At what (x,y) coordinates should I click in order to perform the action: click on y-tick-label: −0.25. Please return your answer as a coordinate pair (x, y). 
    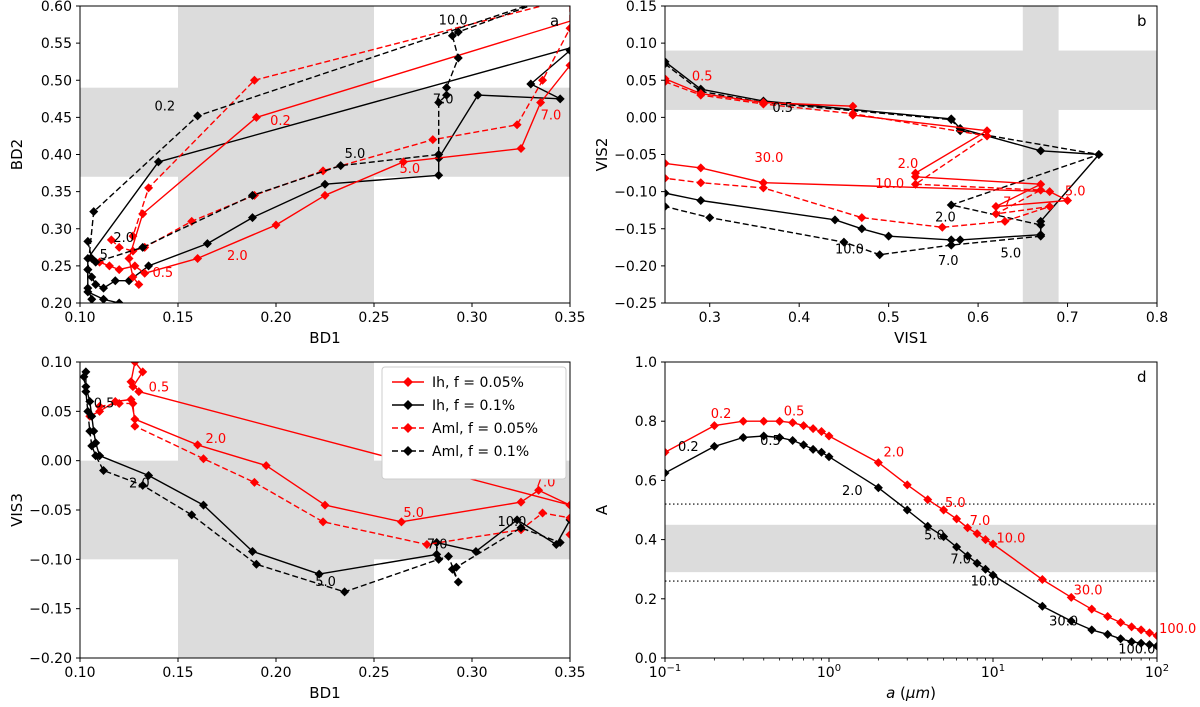
    Looking at the image, I should click on (635, 304).